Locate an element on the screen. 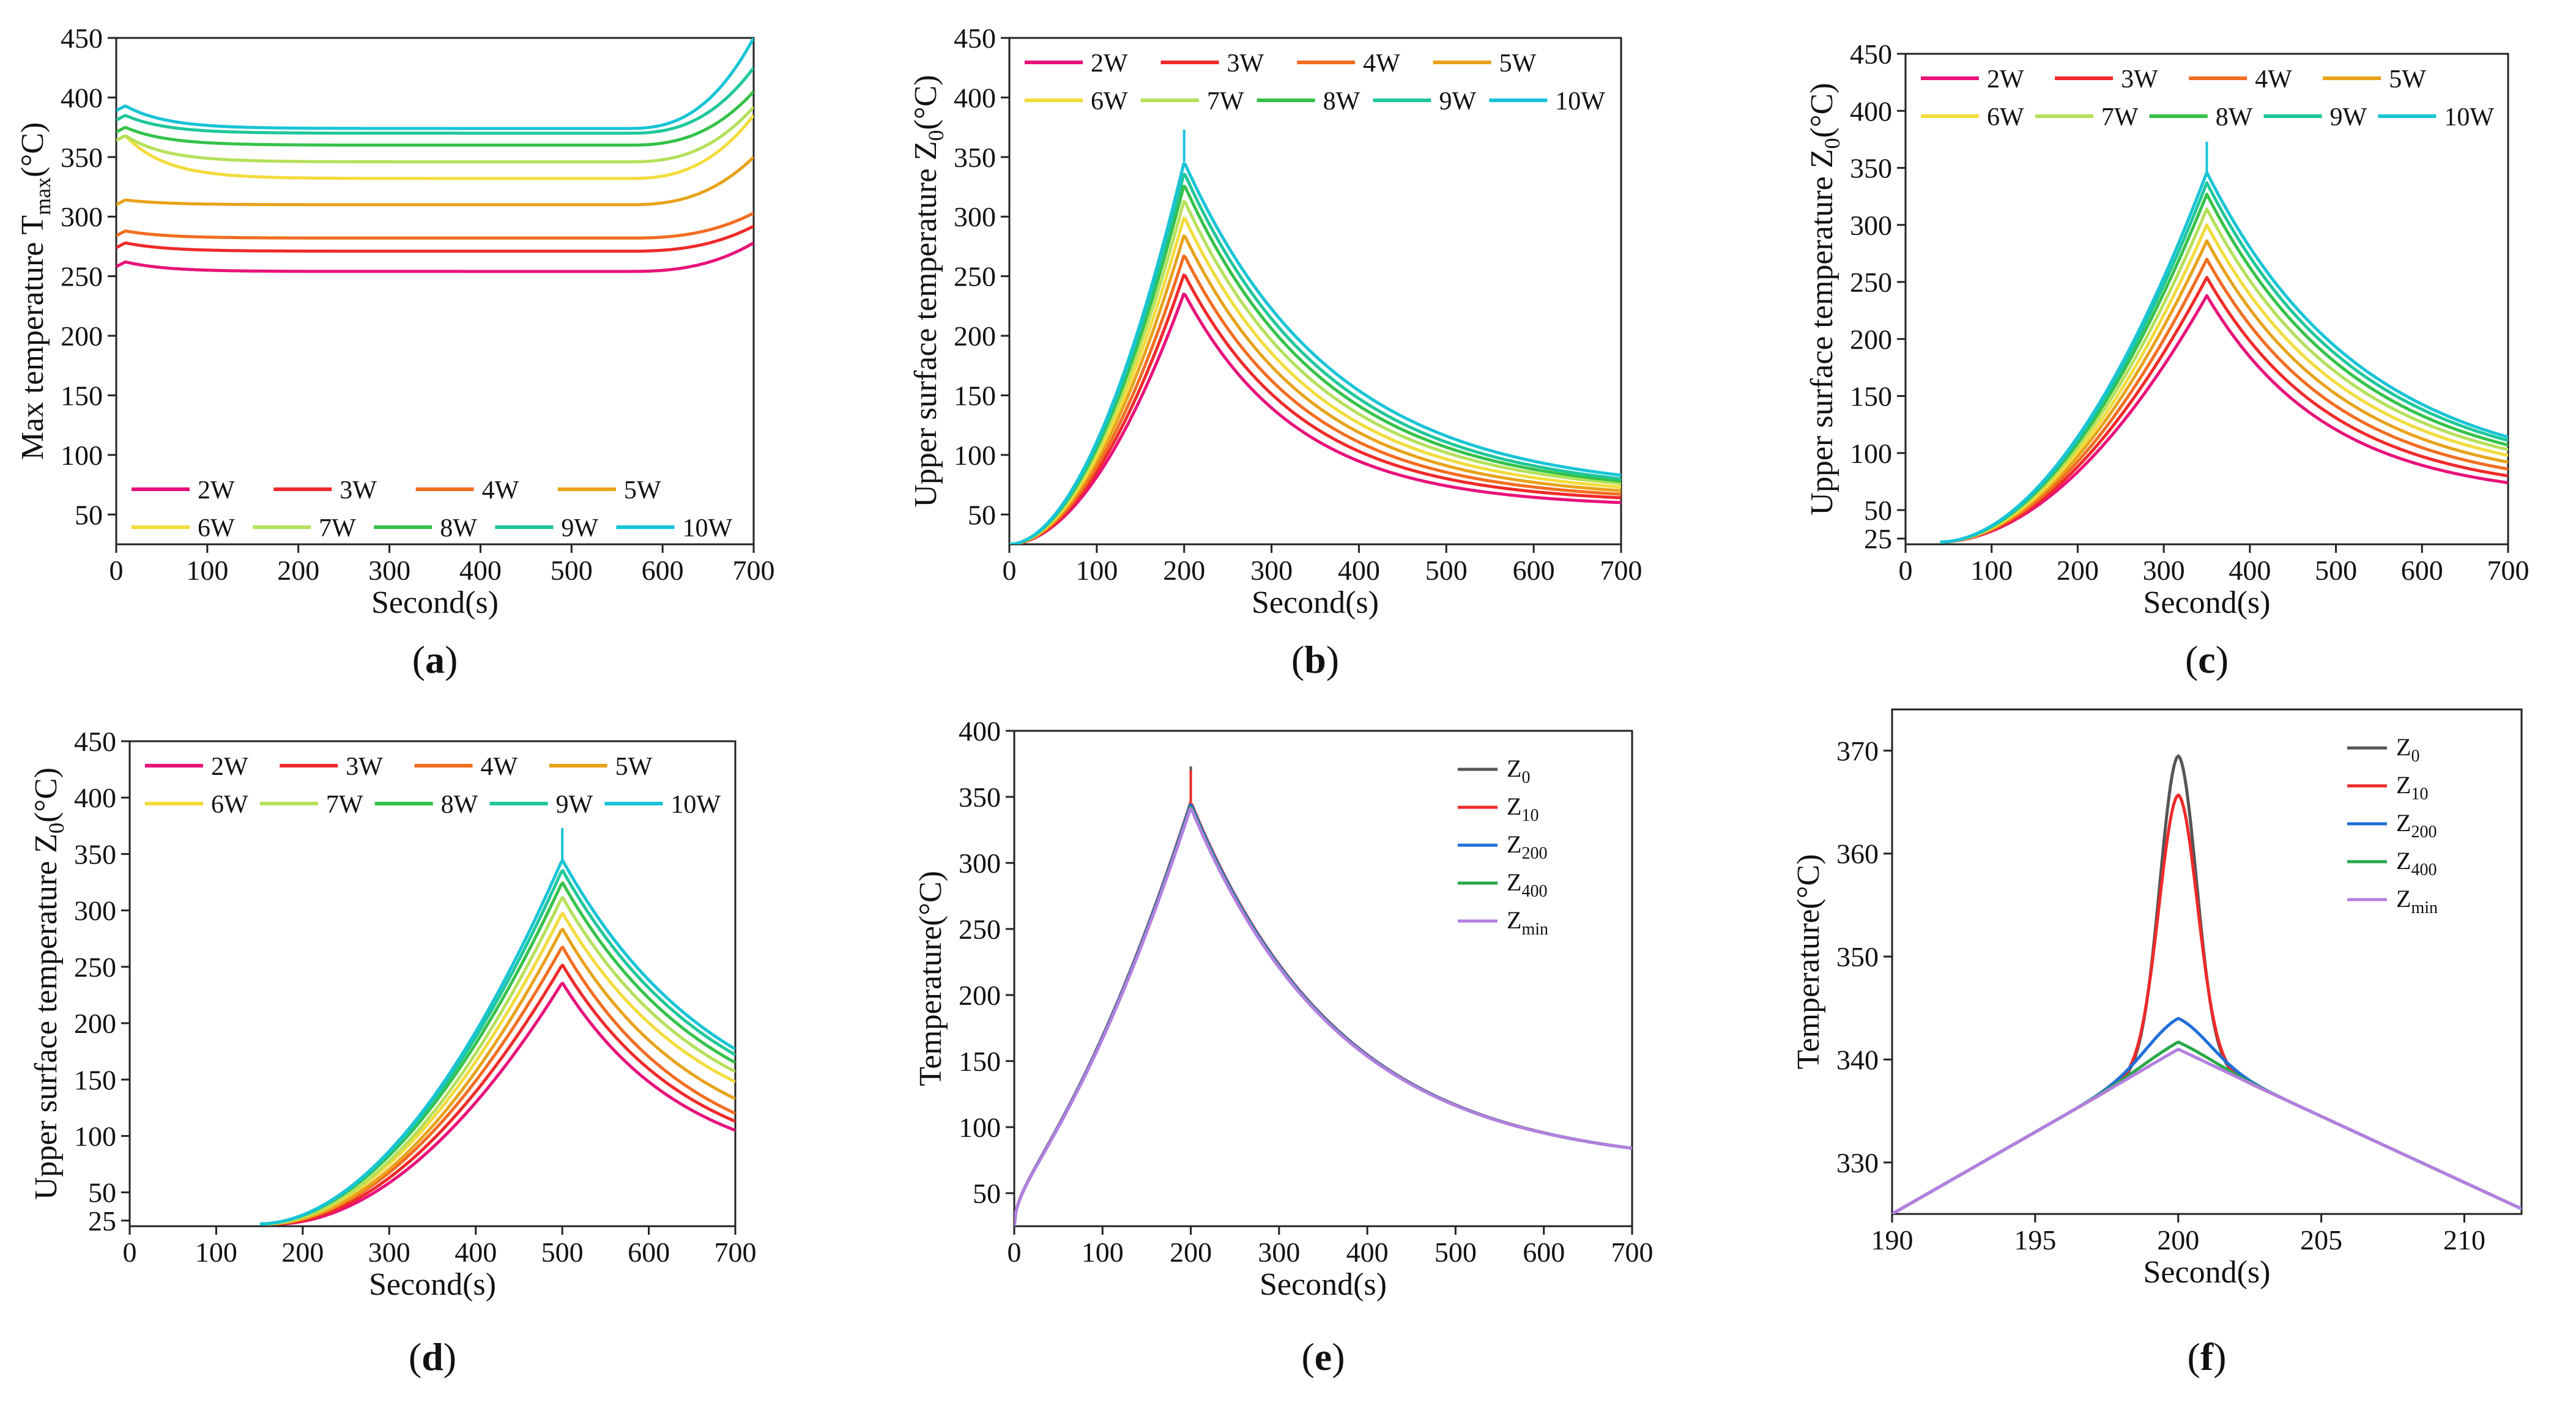 This screenshot has width=2576, height=1406. y-tick-label: 25 is located at coordinates (102, 1221).